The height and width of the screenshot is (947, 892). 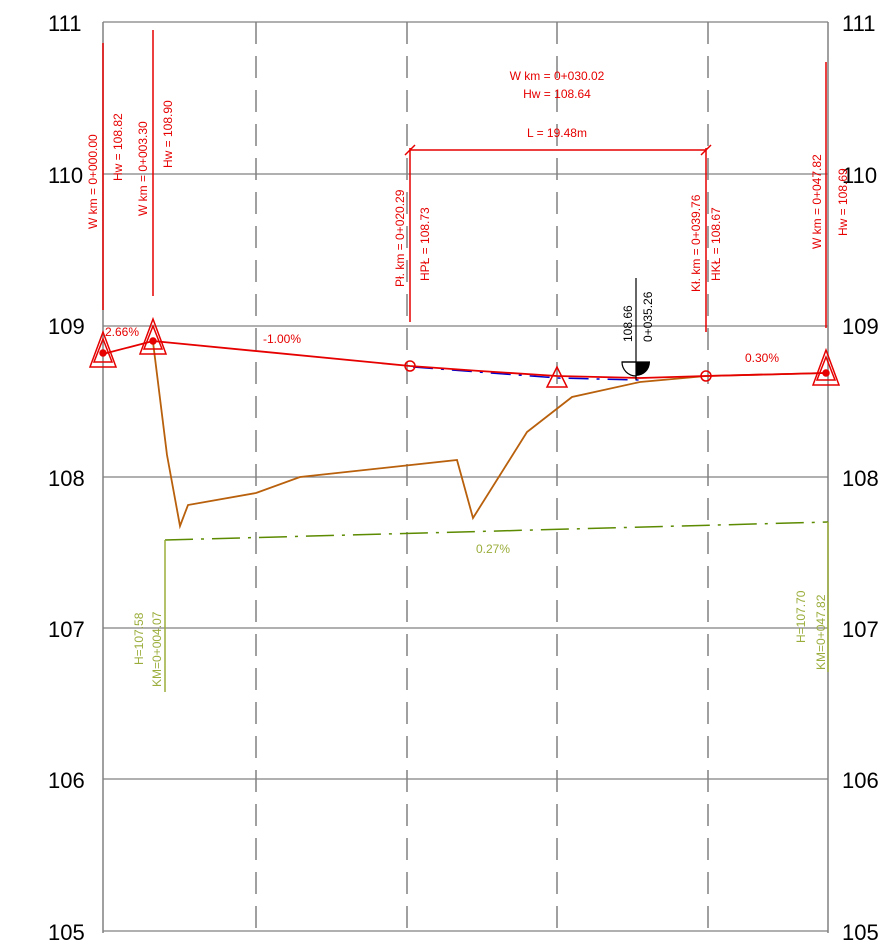 What do you see at coordinates (66, 932) in the screenshot?
I see `y-tick-105-left: 105` at bounding box center [66, 932].